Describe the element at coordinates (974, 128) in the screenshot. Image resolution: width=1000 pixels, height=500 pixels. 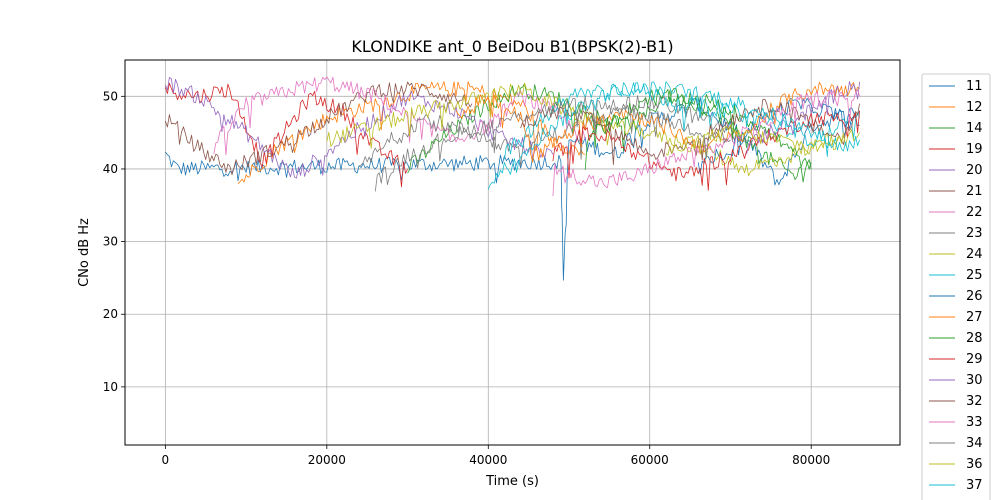
I see `legend-label-14: 14` at that location.